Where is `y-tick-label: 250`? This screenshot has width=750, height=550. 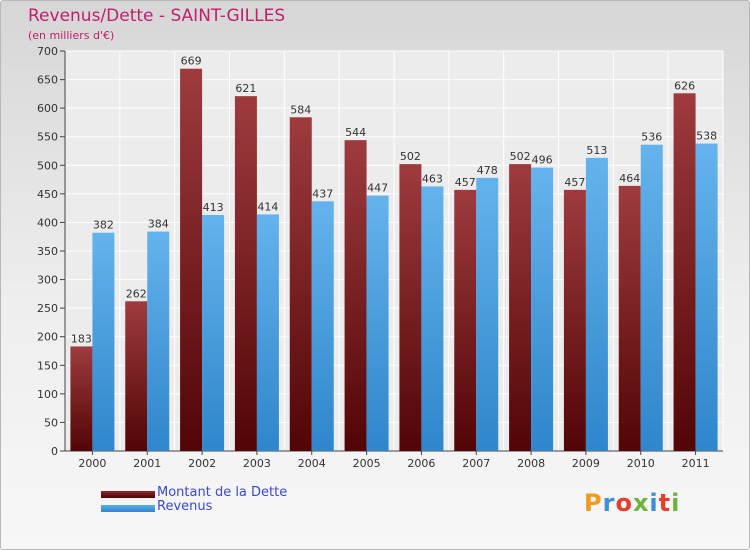 y-tick-label: 250 is located at coordinates (47, 308).